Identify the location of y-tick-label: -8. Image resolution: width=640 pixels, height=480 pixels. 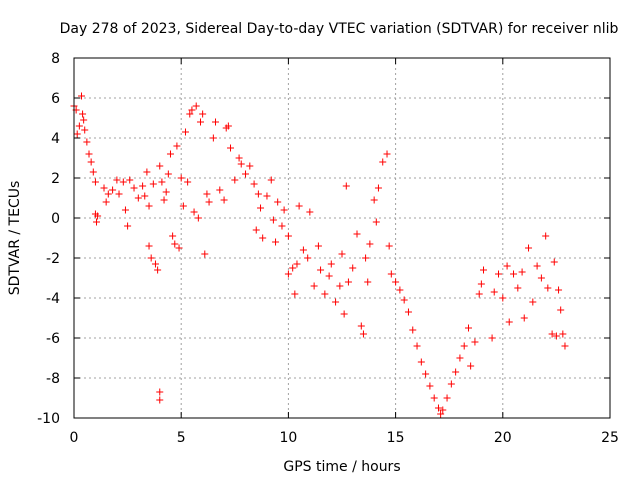
(53, 379).